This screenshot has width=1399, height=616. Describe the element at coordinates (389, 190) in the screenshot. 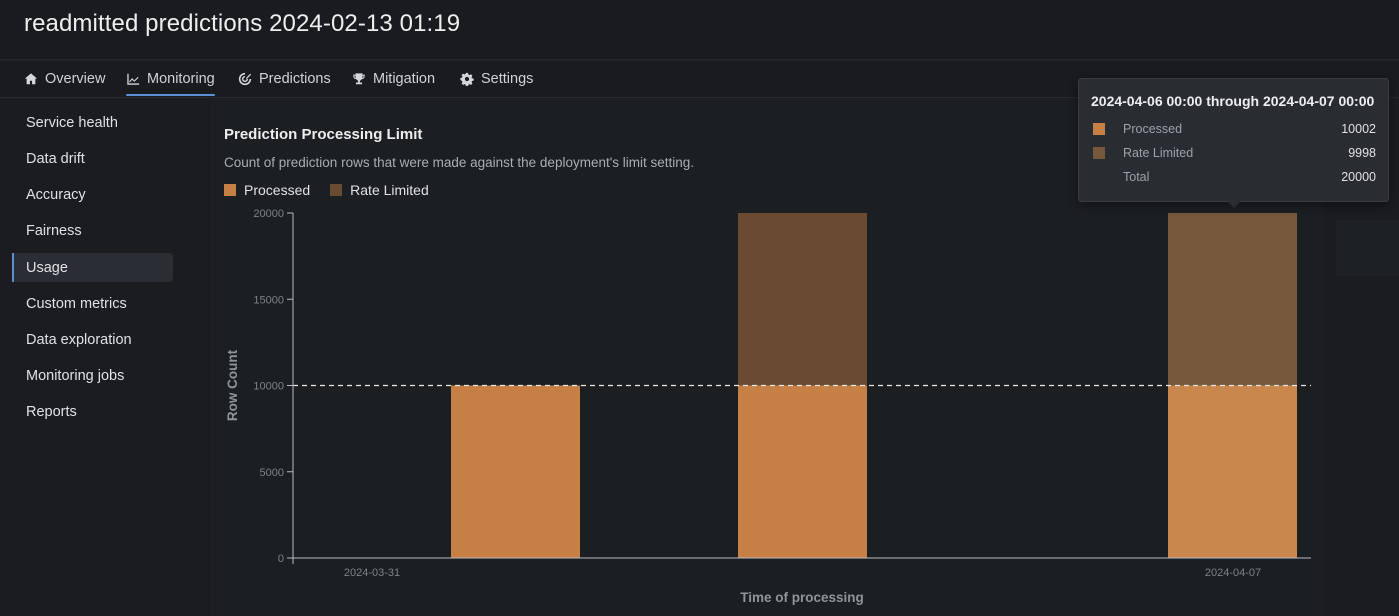

I see `legend-label: Rate Limited` at that location.